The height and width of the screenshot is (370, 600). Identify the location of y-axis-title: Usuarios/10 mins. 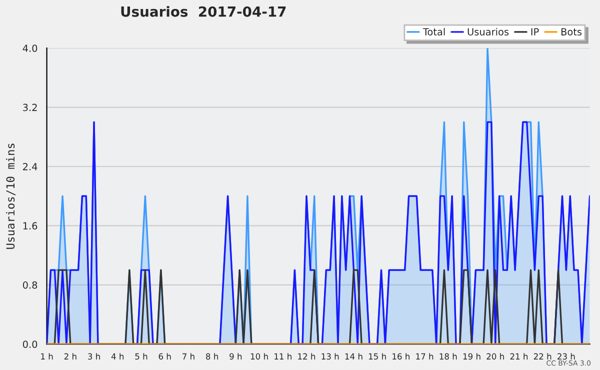
(11, 196).